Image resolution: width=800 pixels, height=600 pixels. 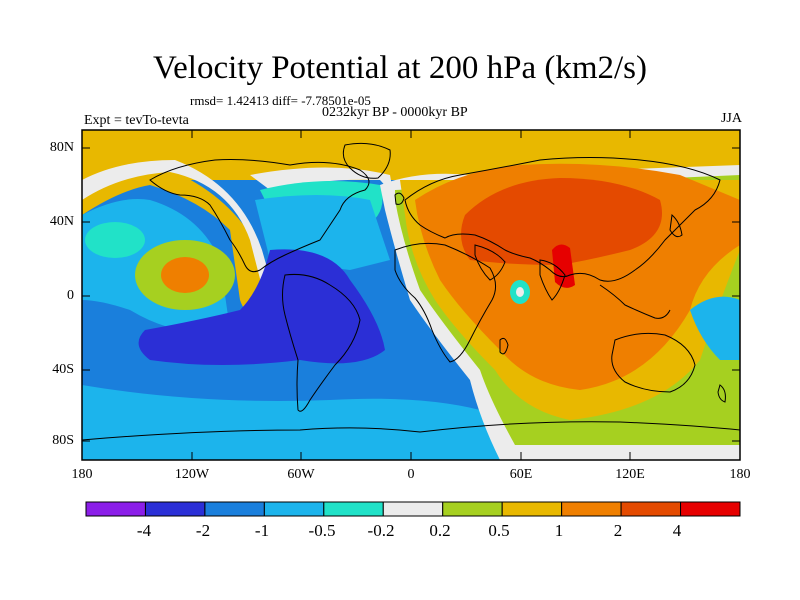 What do you see at coordinates (677, 530) in the screenshot?
I see `colorbar-label: 4` at bounding box center [677, 530].